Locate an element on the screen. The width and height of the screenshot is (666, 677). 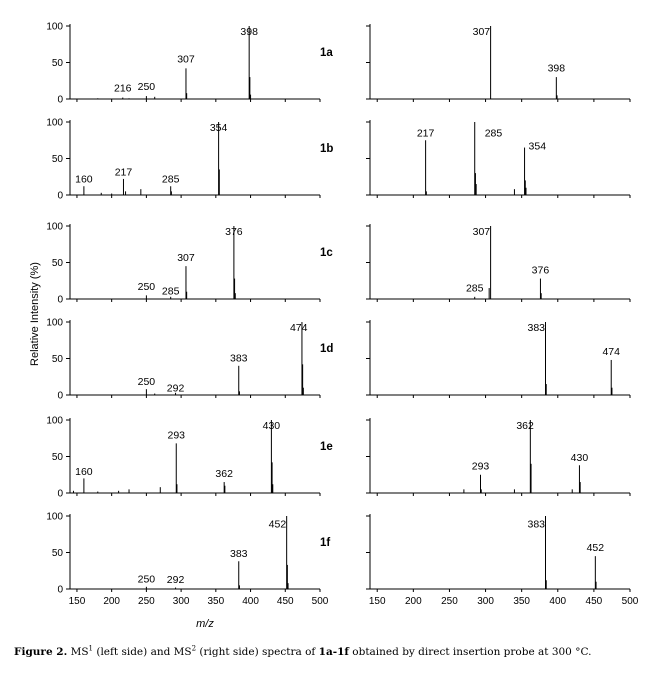
spectrum-panel-1a-ms1: 0 50 100 216 250 307 398 1a is located at coordinates (189, 64).